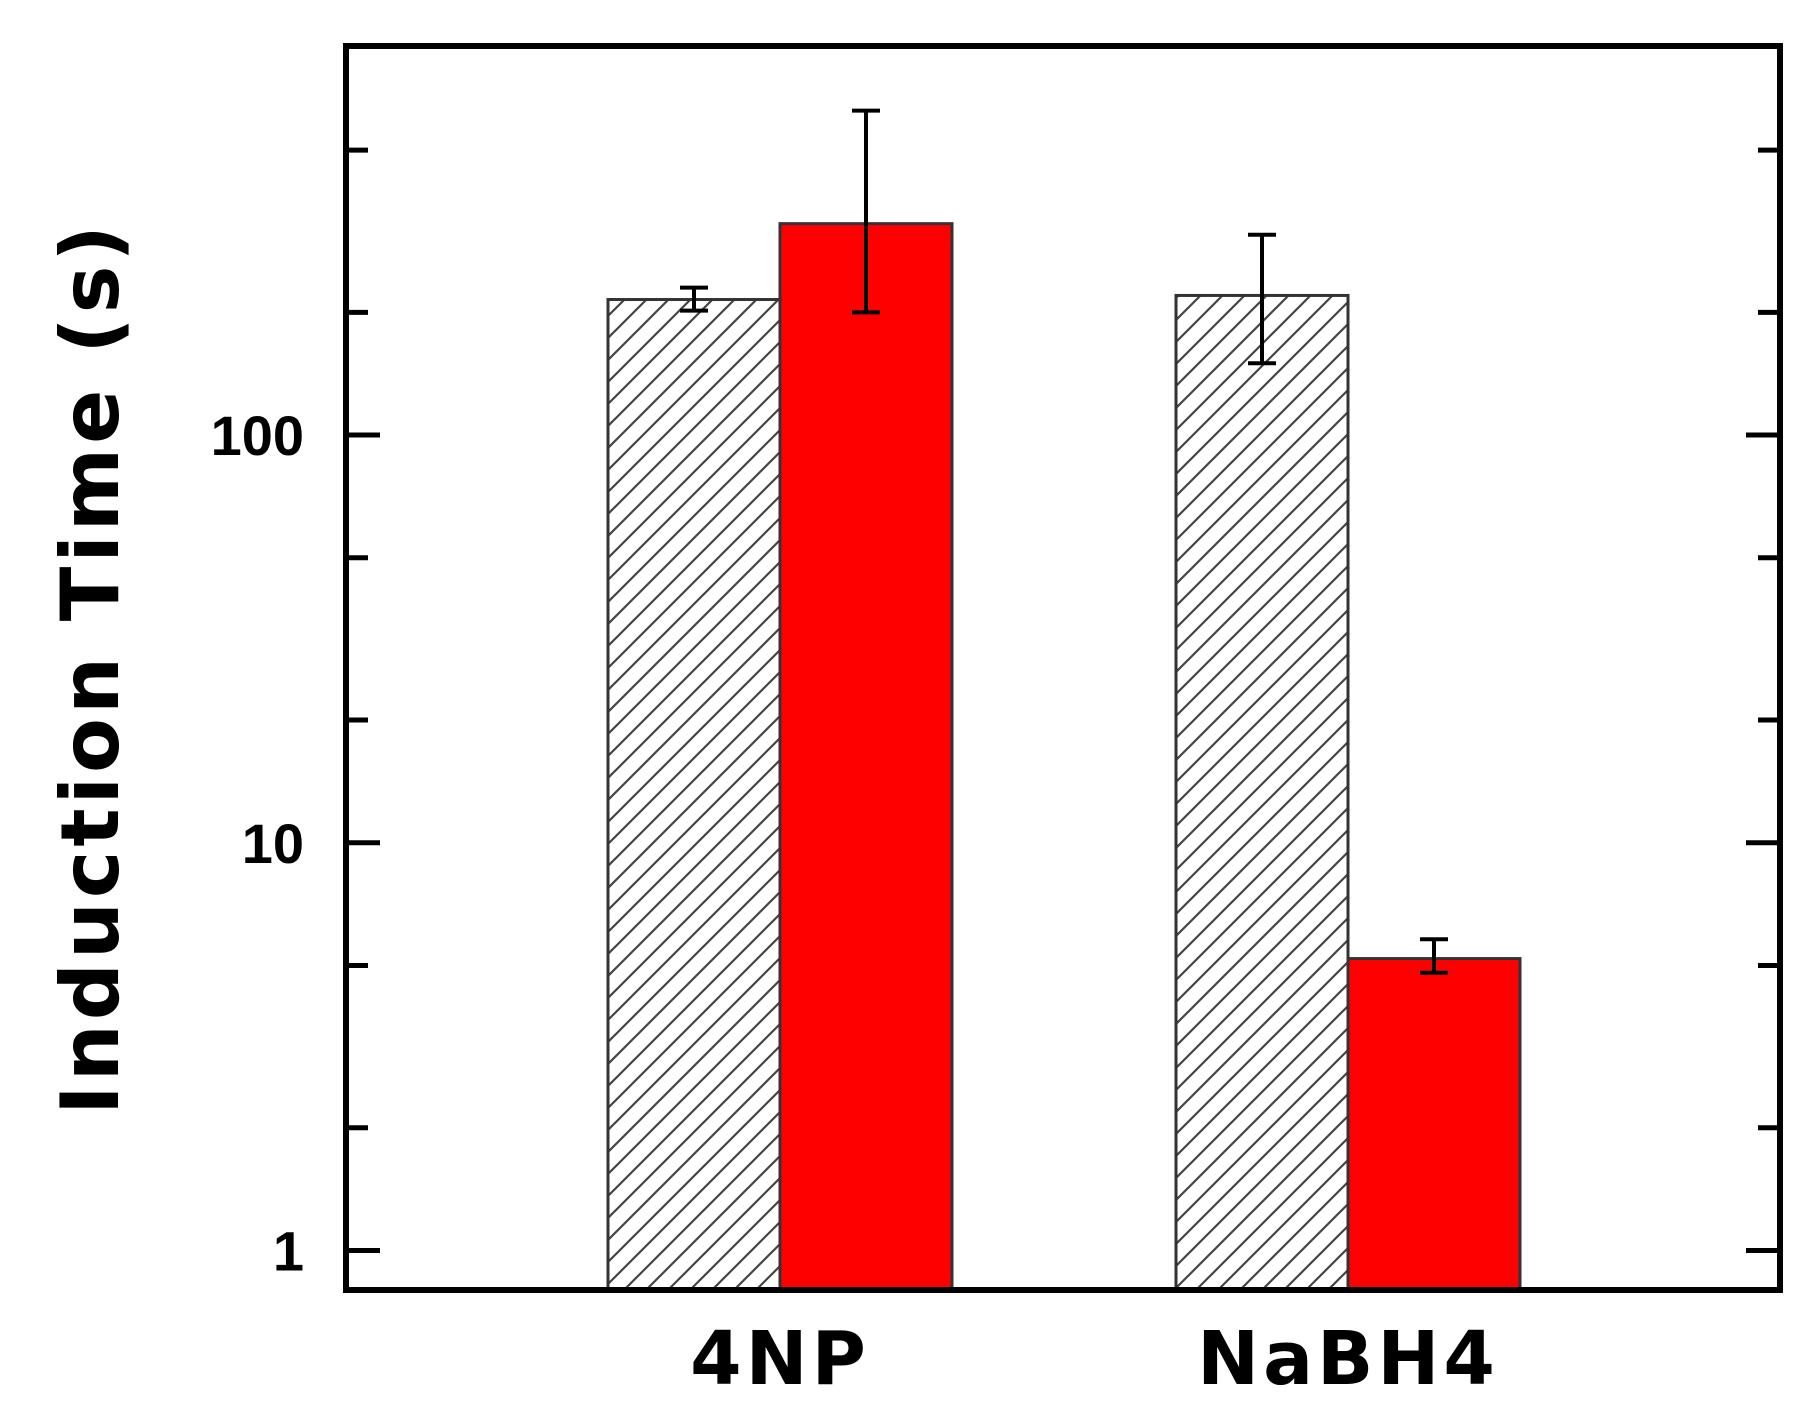 The image size is (1815, 1404). Describe the element at coordinates (288, 1250) in the screenshot. I see `y-tick-label: 1` at that location.